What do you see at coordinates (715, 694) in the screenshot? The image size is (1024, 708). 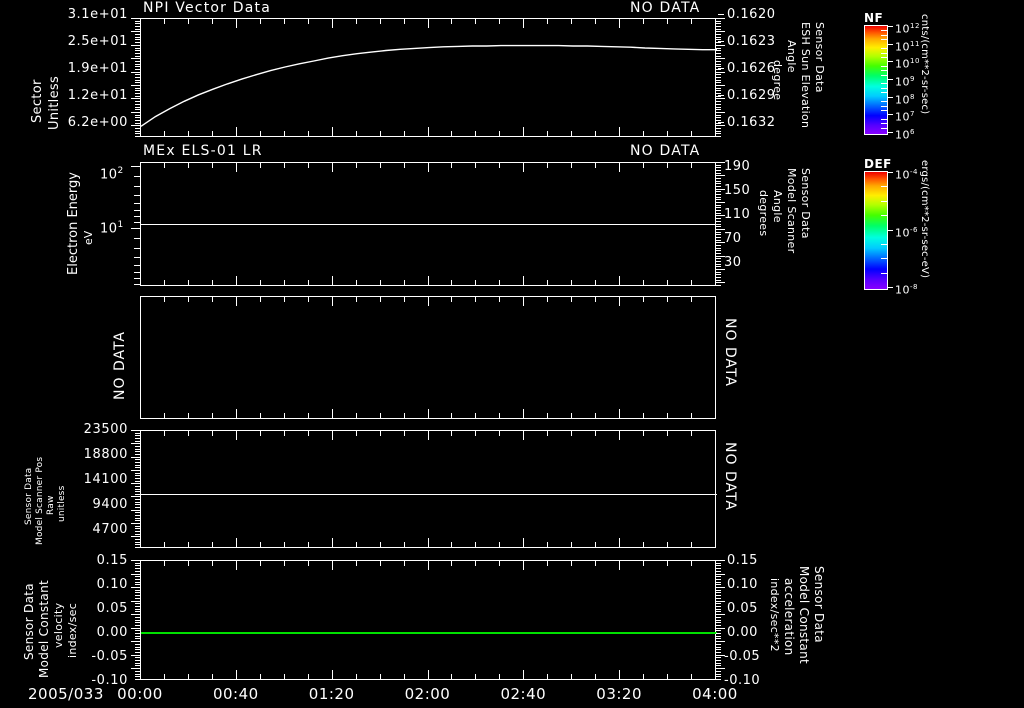 I see `time-axis-tick-6: 04:00` at bounding box center [715, 694].